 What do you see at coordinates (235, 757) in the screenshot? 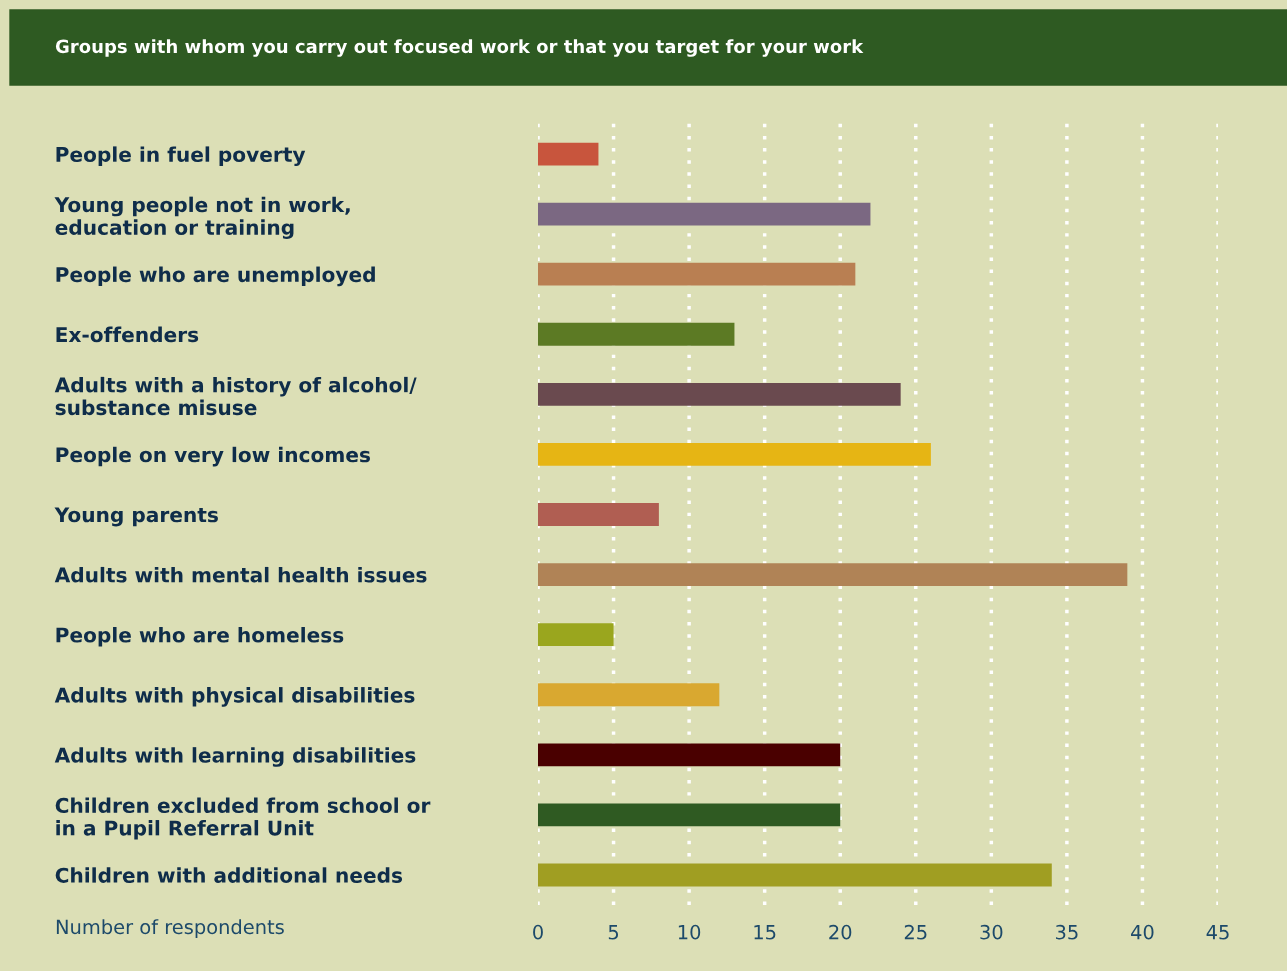
I see `y-tick-label: Adults with learning disabilities` at bounding box center [235, 757].